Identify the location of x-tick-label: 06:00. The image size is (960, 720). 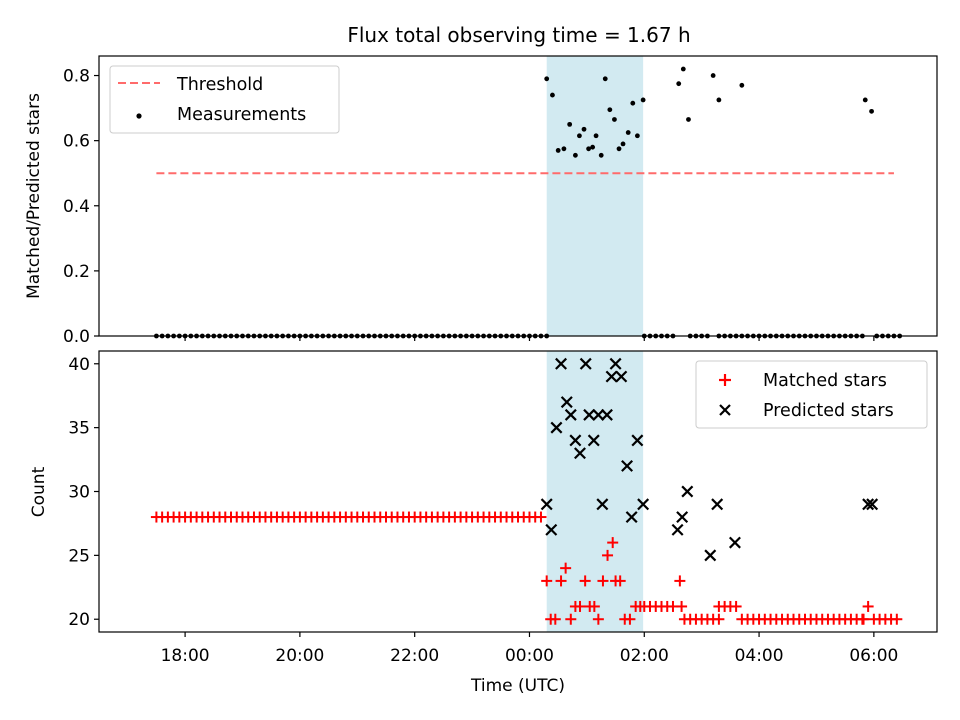
(873, 656).